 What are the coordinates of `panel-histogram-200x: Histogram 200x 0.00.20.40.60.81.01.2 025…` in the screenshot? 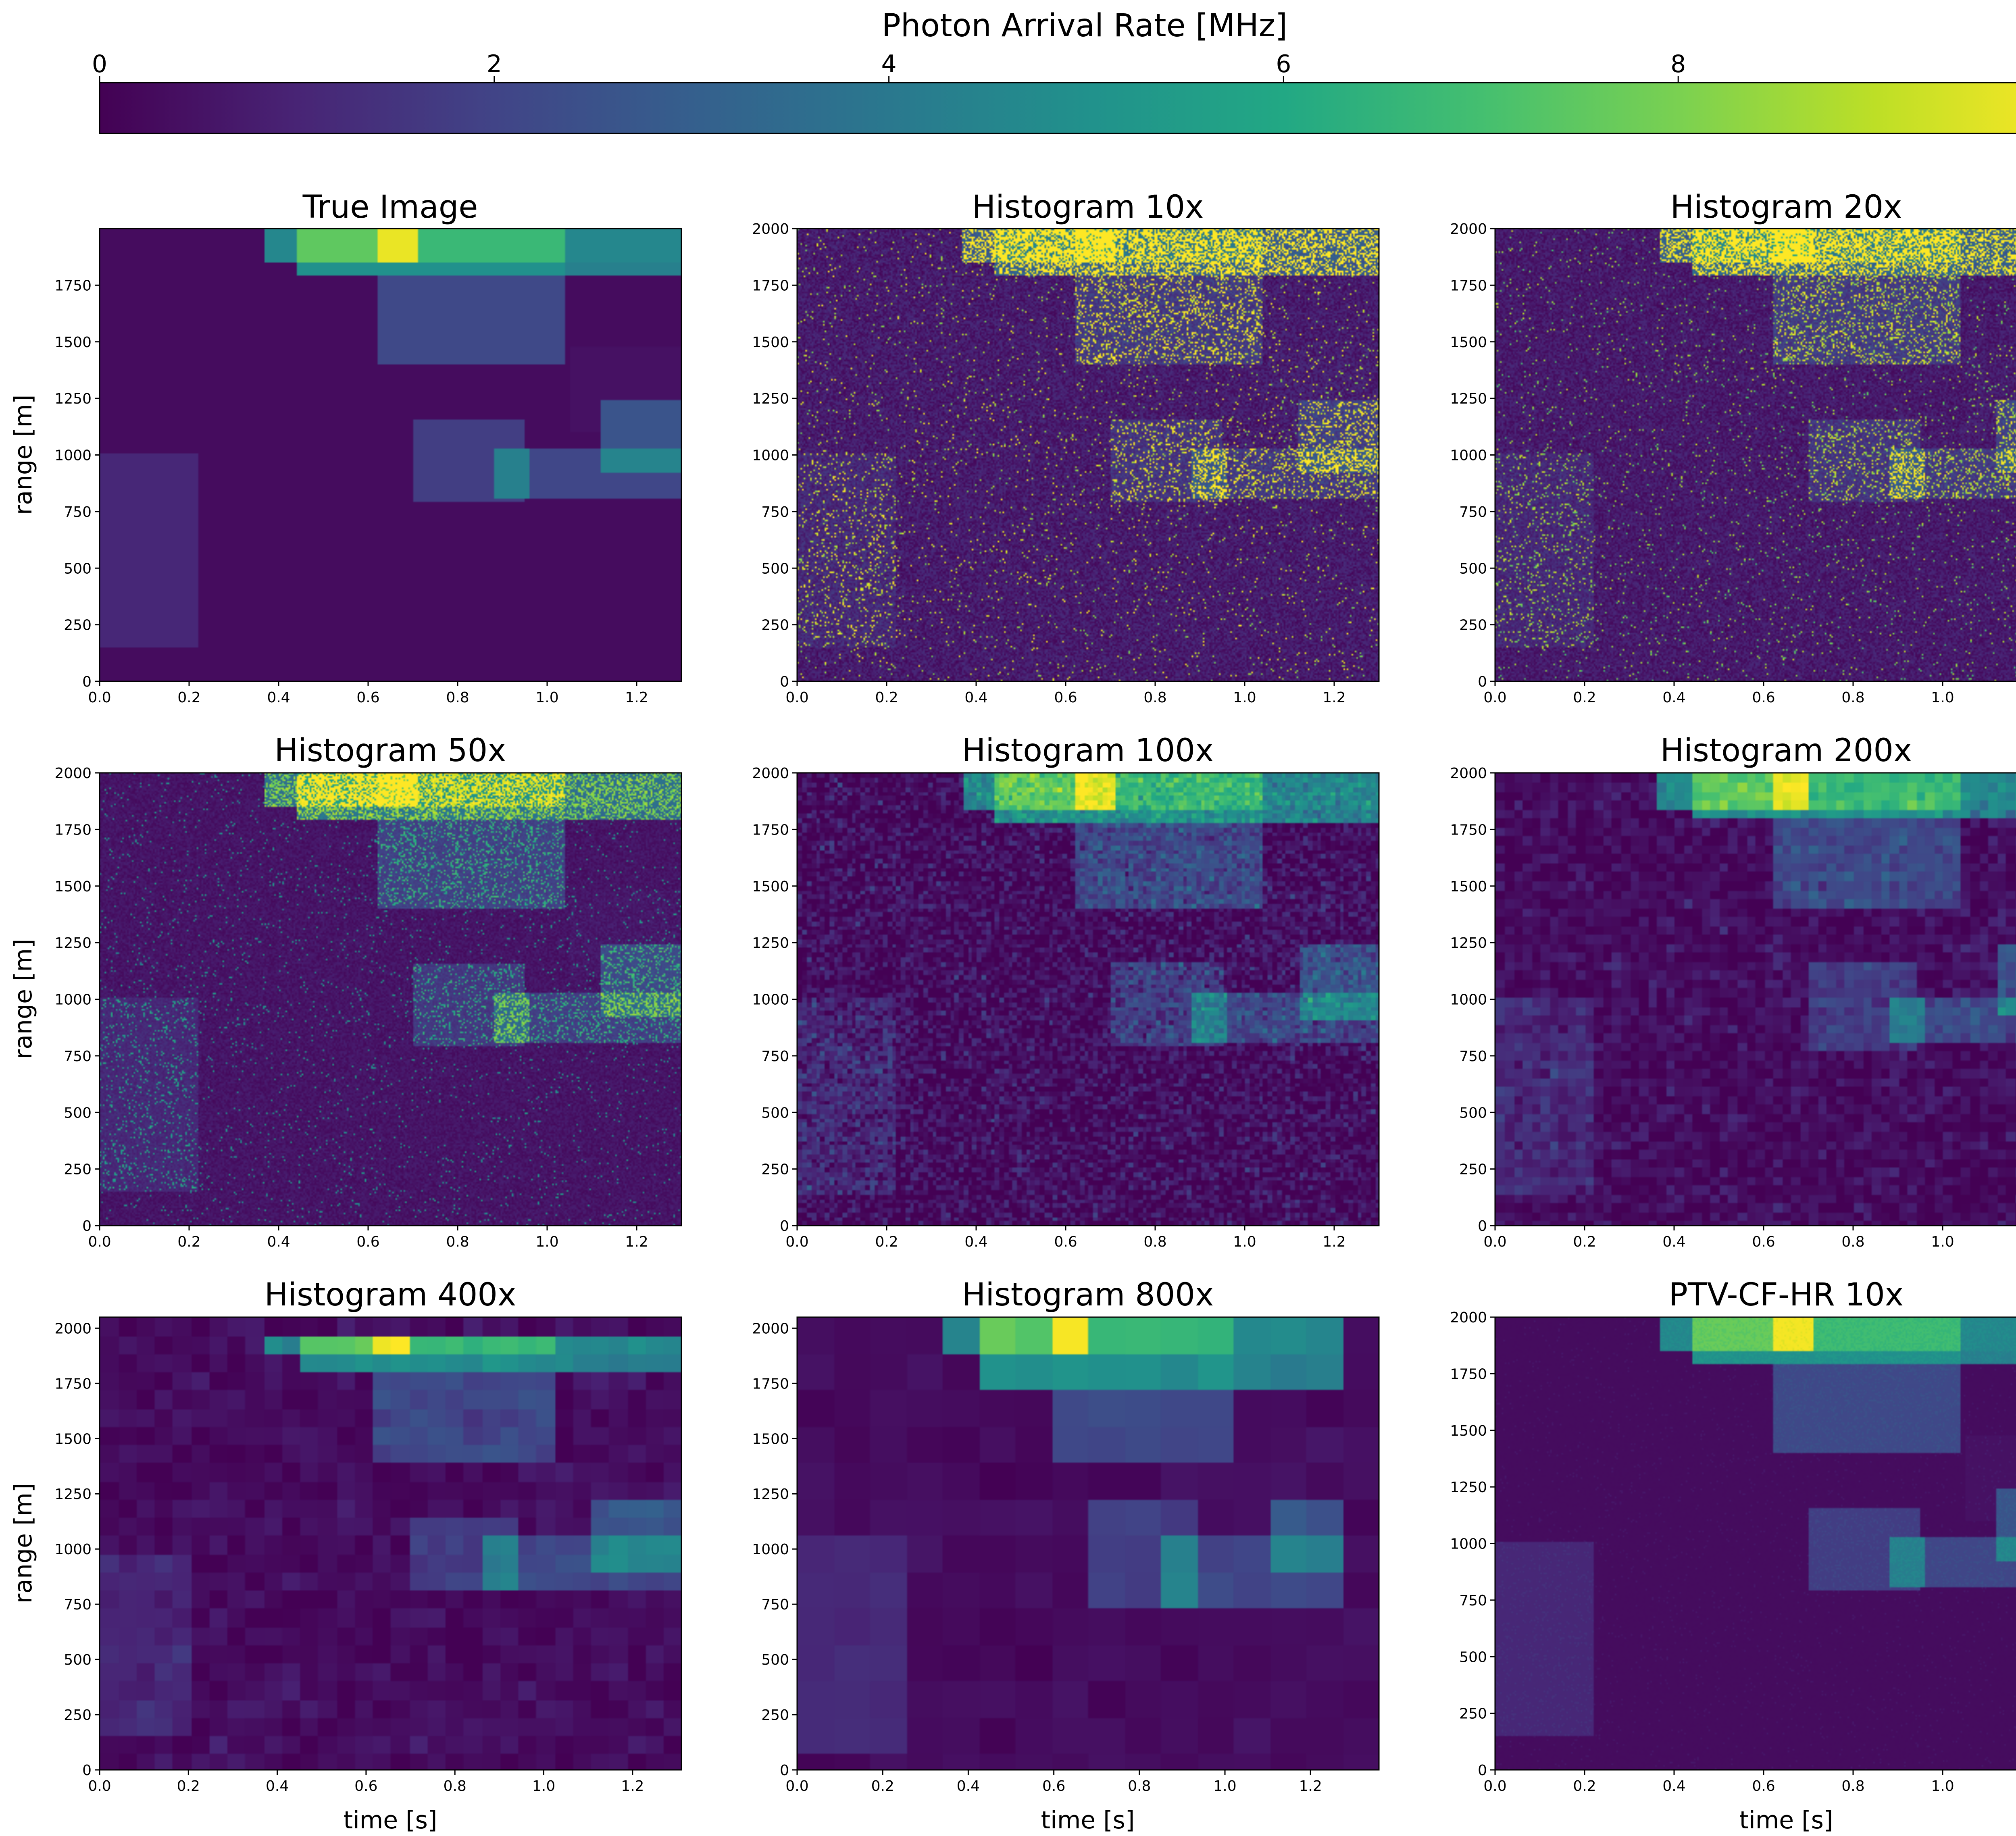 It's located at (1733, 991).